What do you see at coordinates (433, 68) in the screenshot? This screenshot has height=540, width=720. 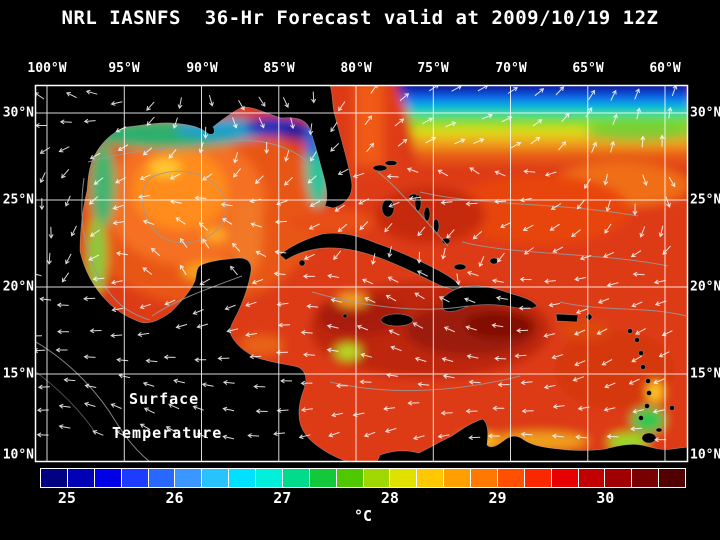 I see `lon-label: 75°W` at bounding box center [433, 68].